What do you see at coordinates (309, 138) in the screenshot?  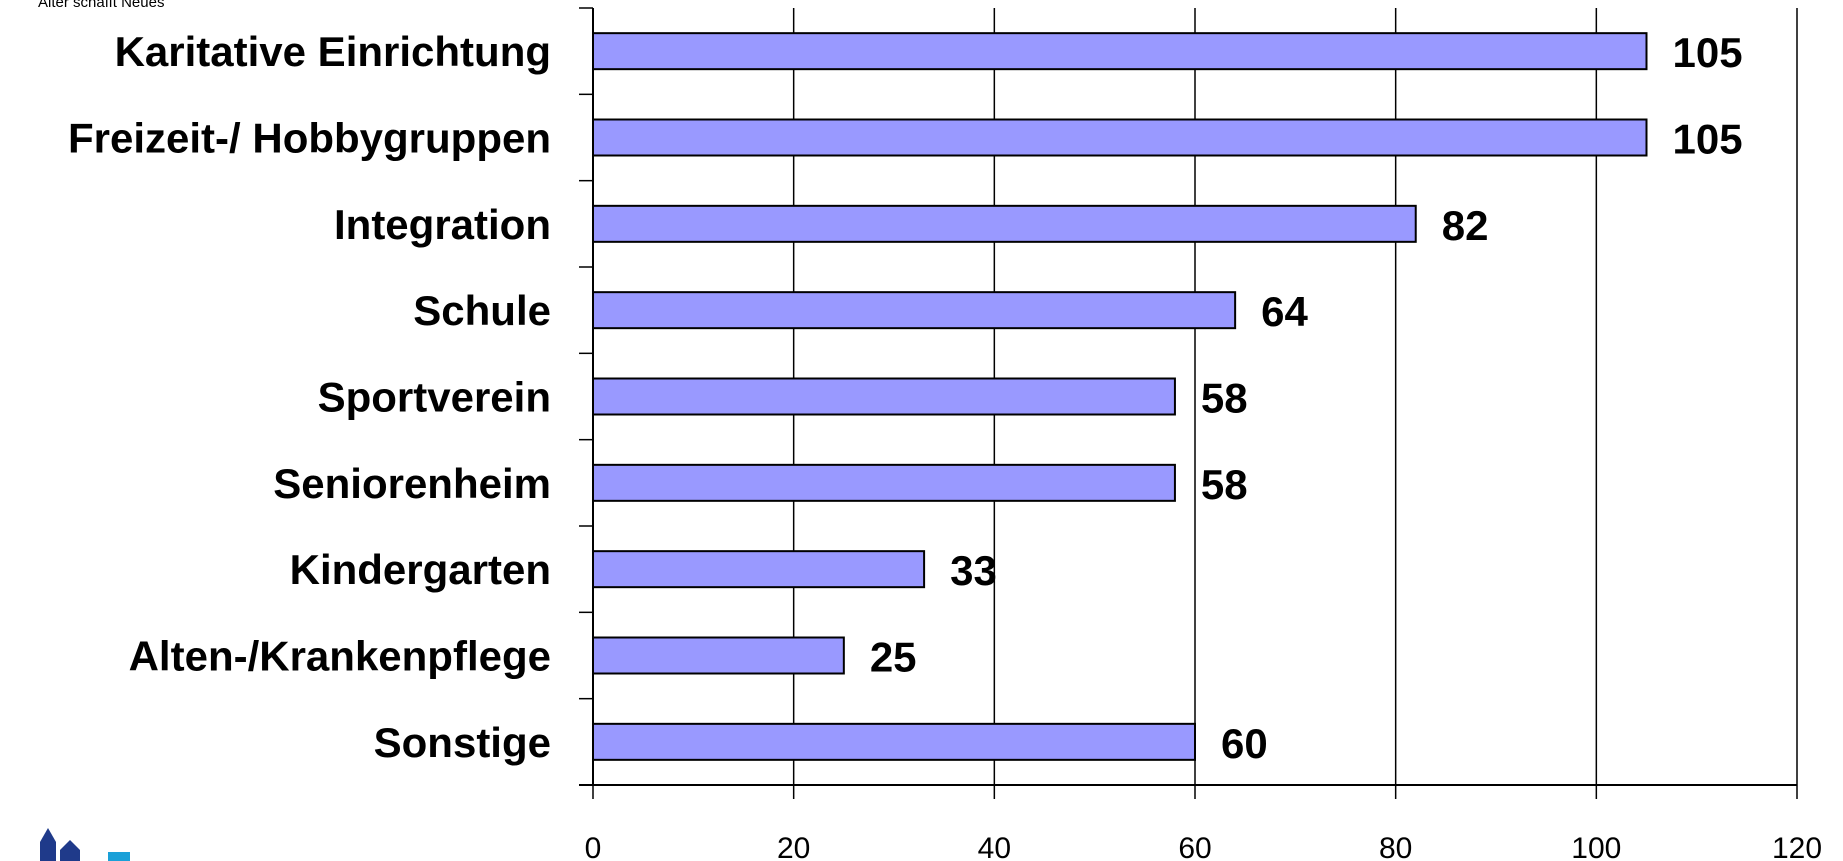 I see `category-label: Freizeit-/ Hobbygruppen` at bounding box center [309, 138].